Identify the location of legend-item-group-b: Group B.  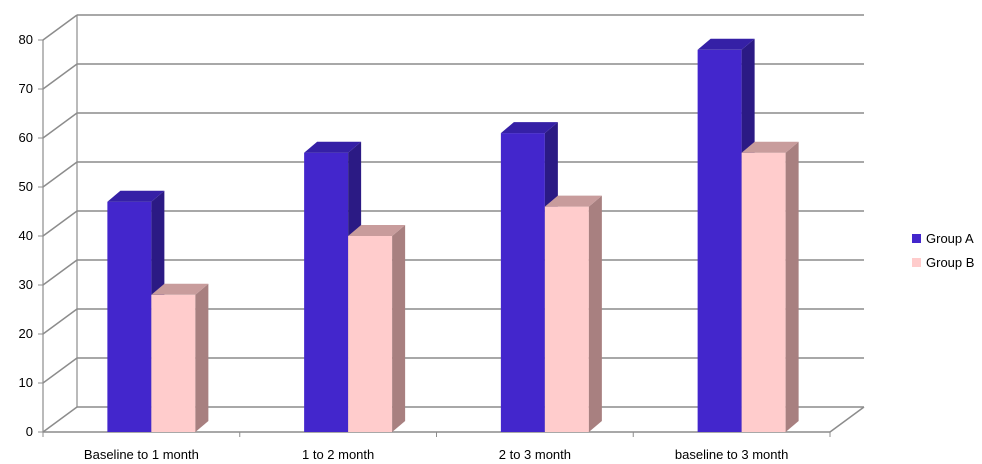
(943, 262).